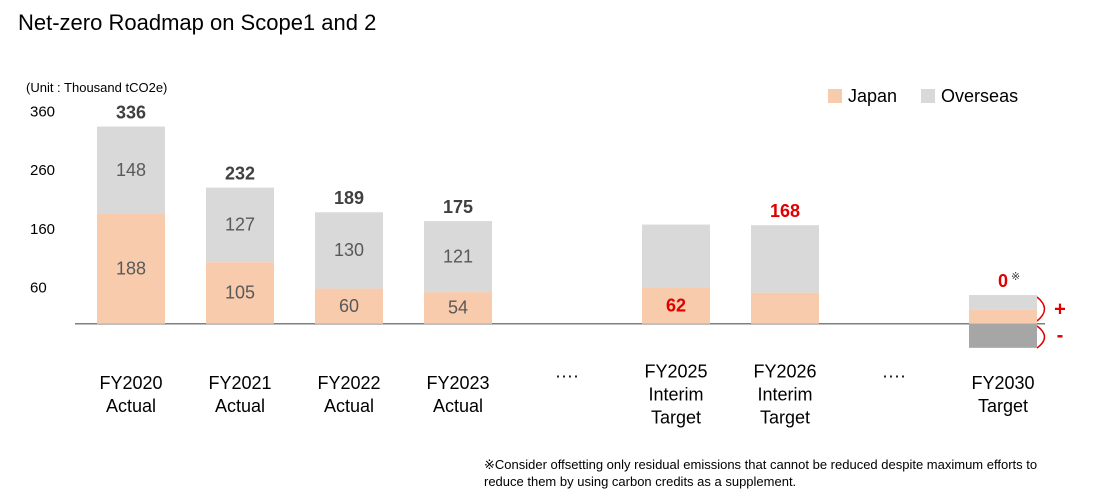 This screenshot has height=500, width=1100. Describe the element at coordinates (42, 170) in the screenshot. I see `y-tick-label: 260` at that location.